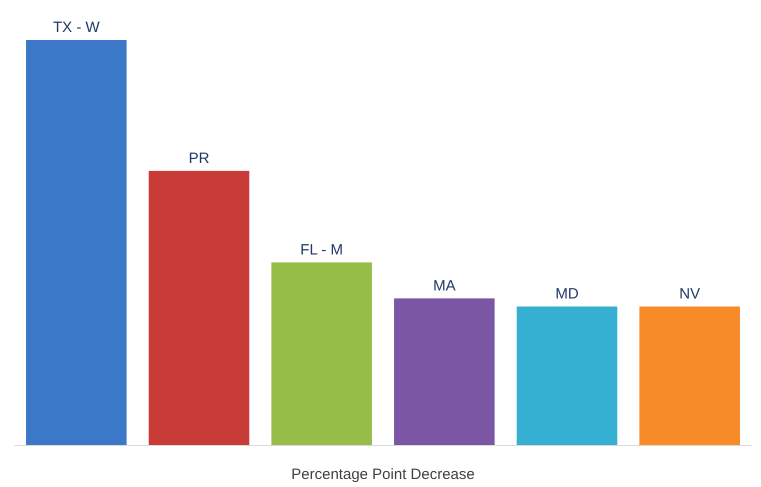  I want to click on x-tick-label: TX - W, so click(77, 27).